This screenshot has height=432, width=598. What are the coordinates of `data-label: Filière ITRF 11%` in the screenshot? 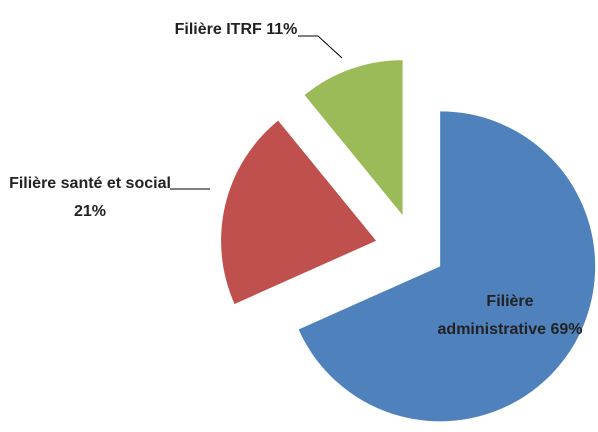 It's located at (236, 30).